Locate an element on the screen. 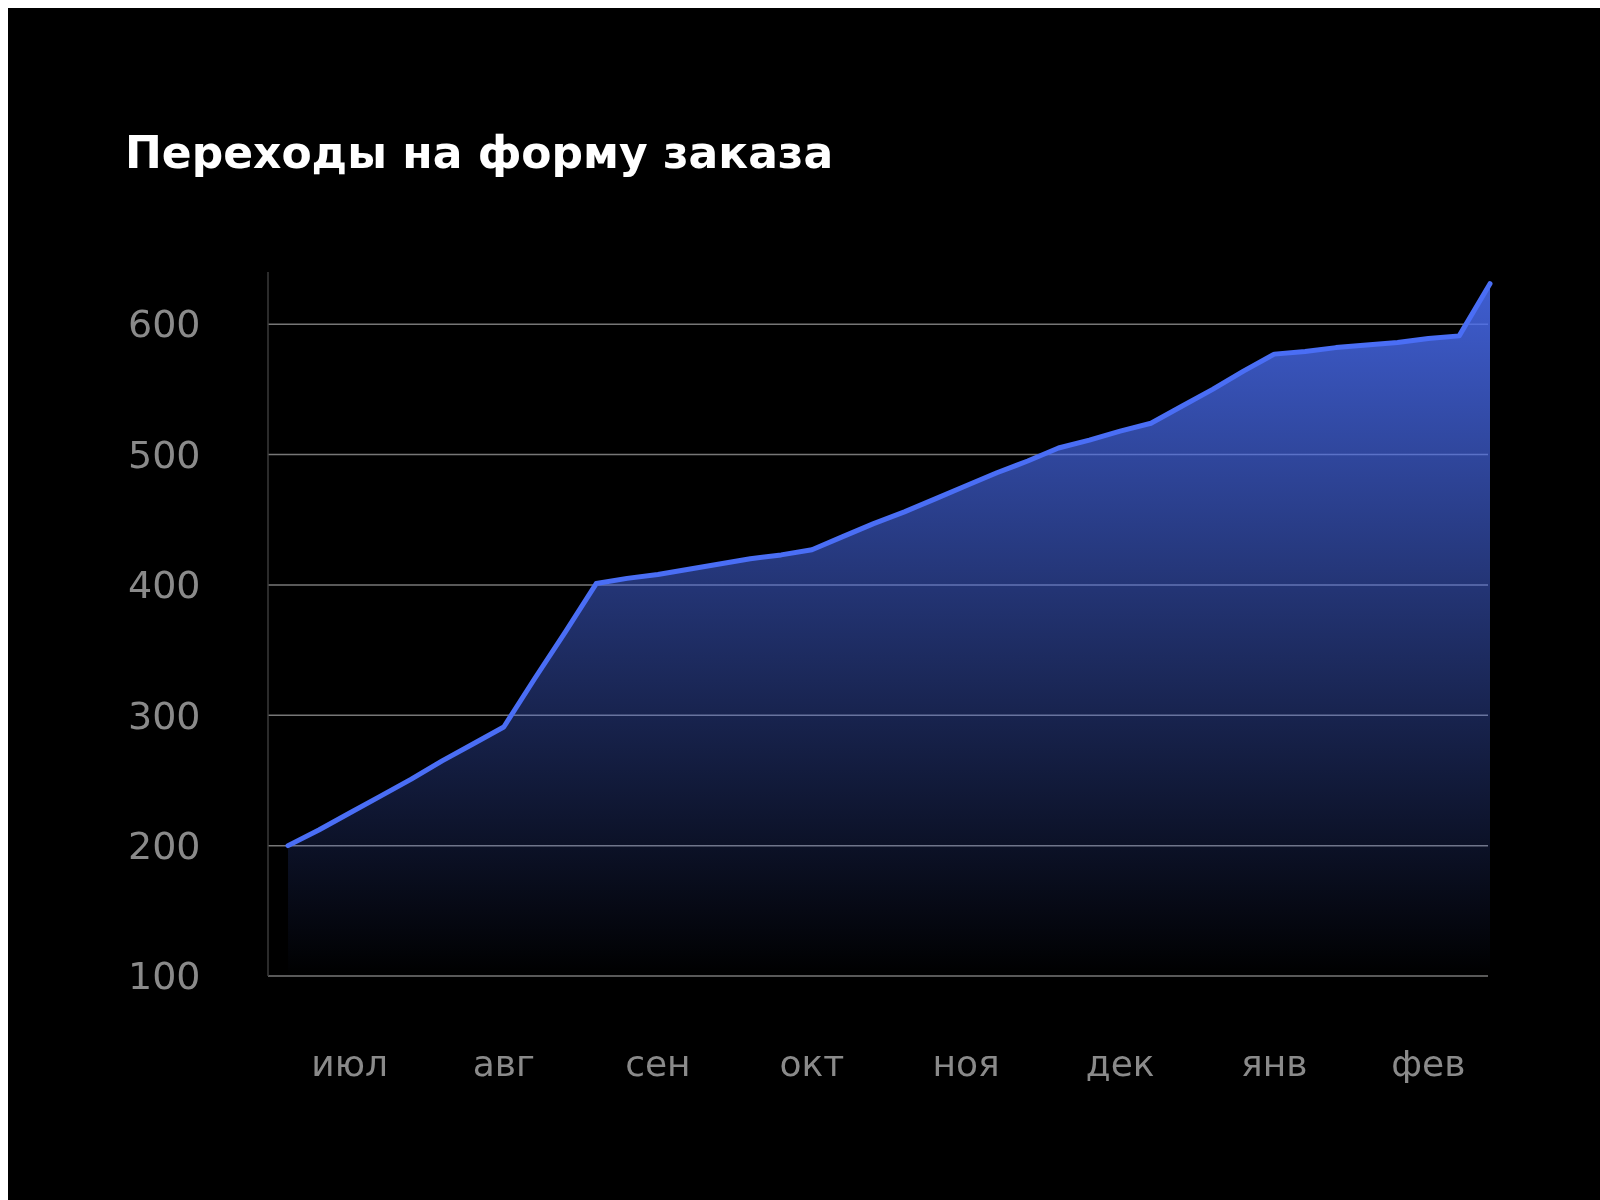  y-tick-label: 200 is located at coordinates (164, 845).